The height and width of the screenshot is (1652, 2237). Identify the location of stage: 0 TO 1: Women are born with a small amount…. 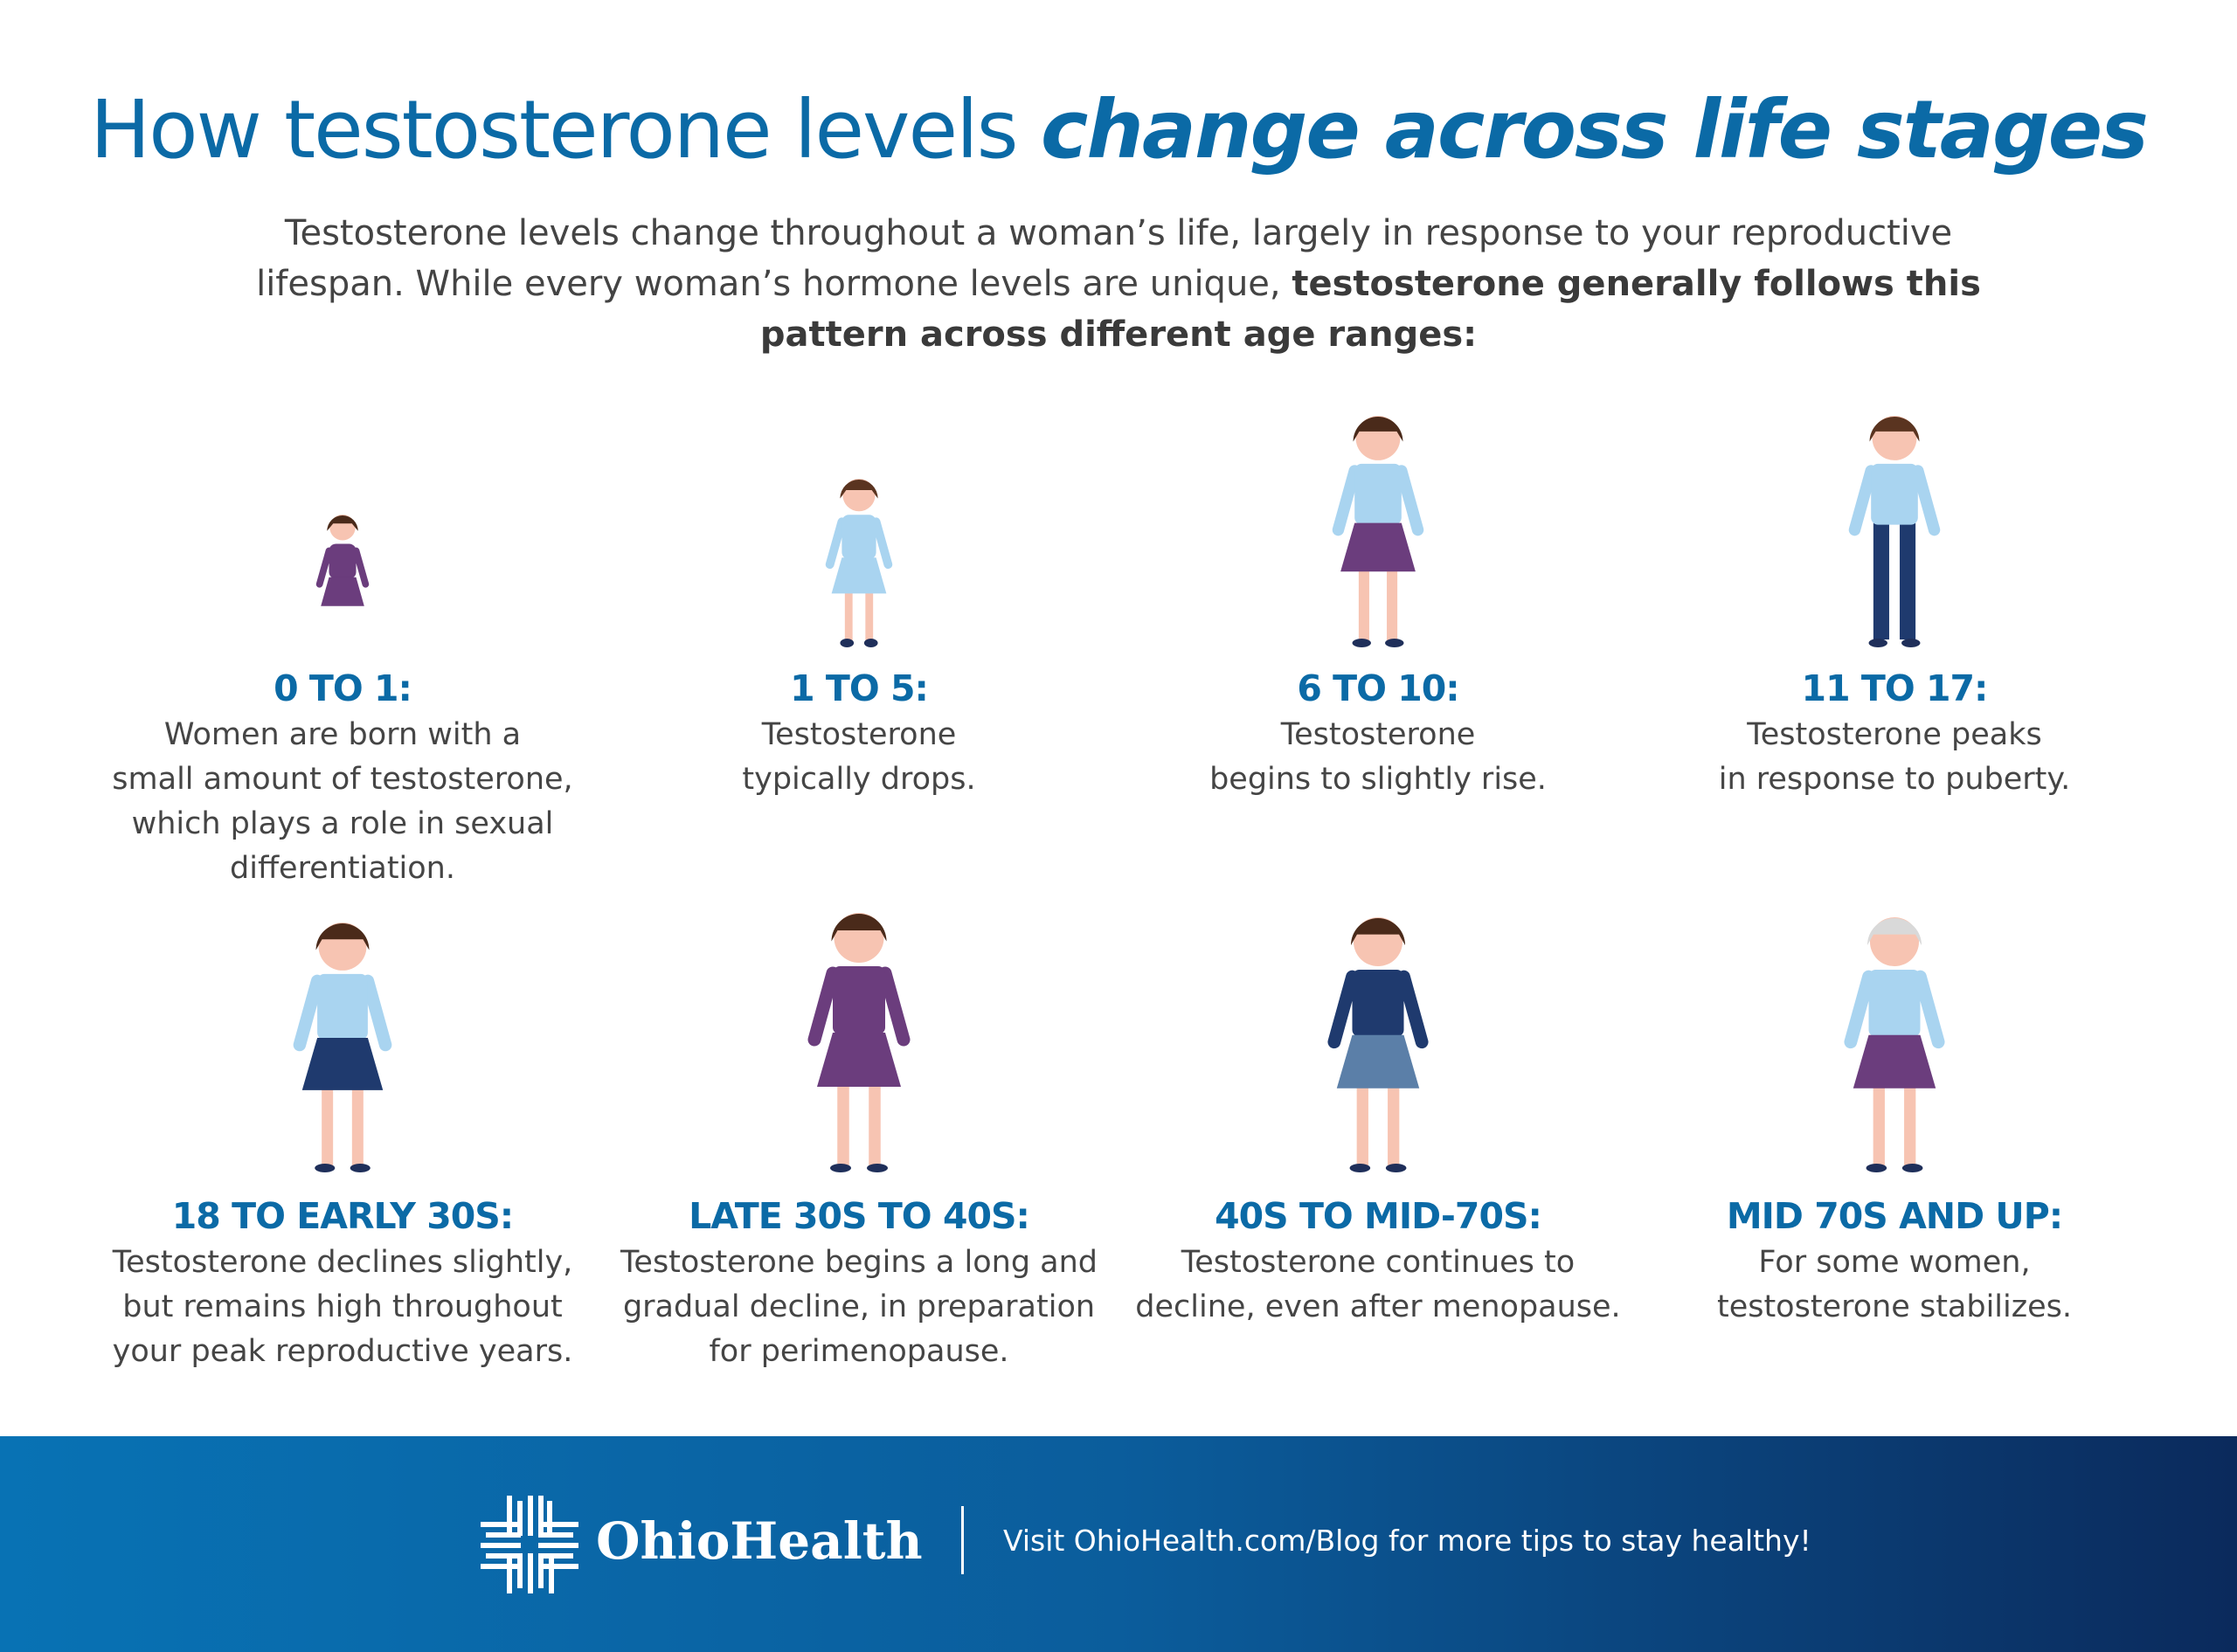
(342, 777).